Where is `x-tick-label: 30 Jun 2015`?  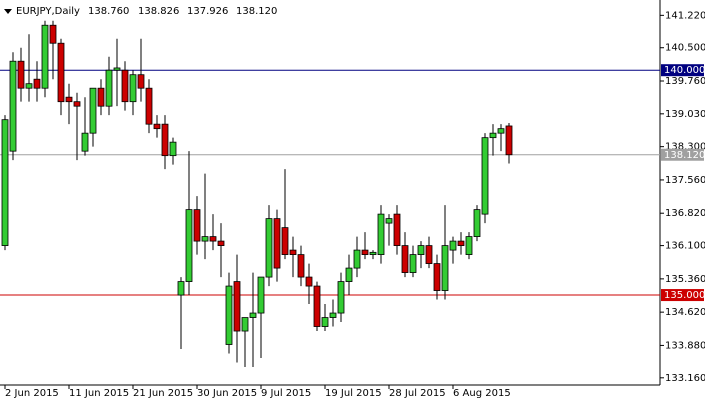
x-tick-label: 30 Jun 2015 is located at coordinates (227, 393).